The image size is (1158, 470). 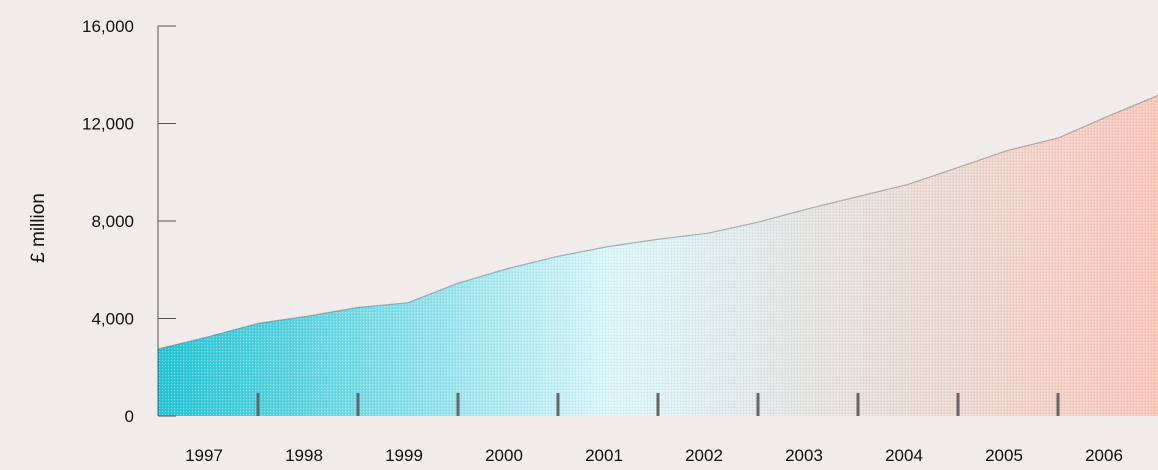 I want to click on y-tick-label: 4,000, so click(x=112, y=319).